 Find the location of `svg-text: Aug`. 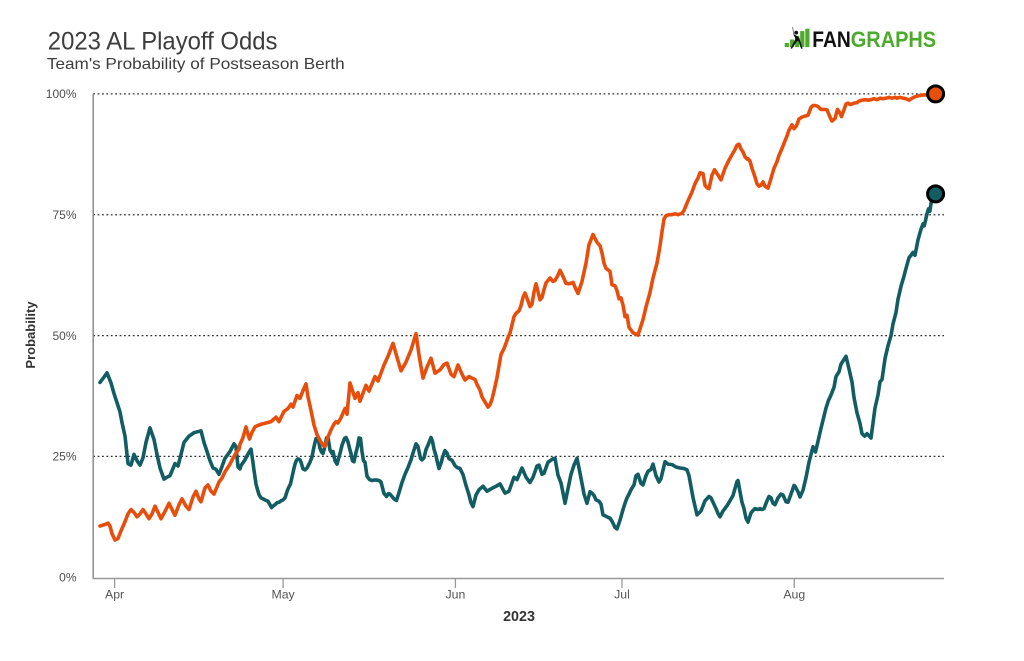

svg-text: Aug is located at coordinates (794, 595).